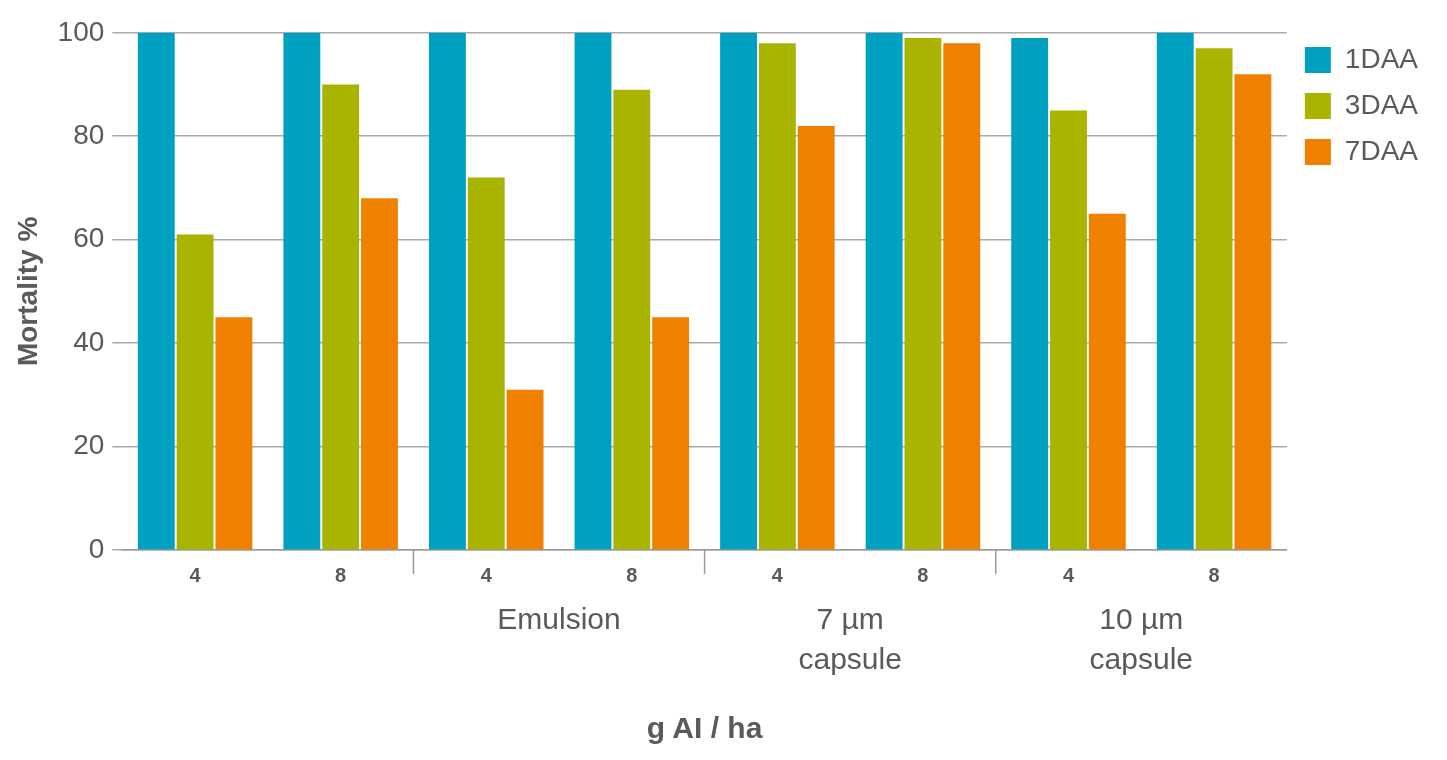 This screenshot has width=1447, height=760. Describe the element at coordinates (1141, 639) in the screenshot. I see `text: 10 µm capsule` at that location.